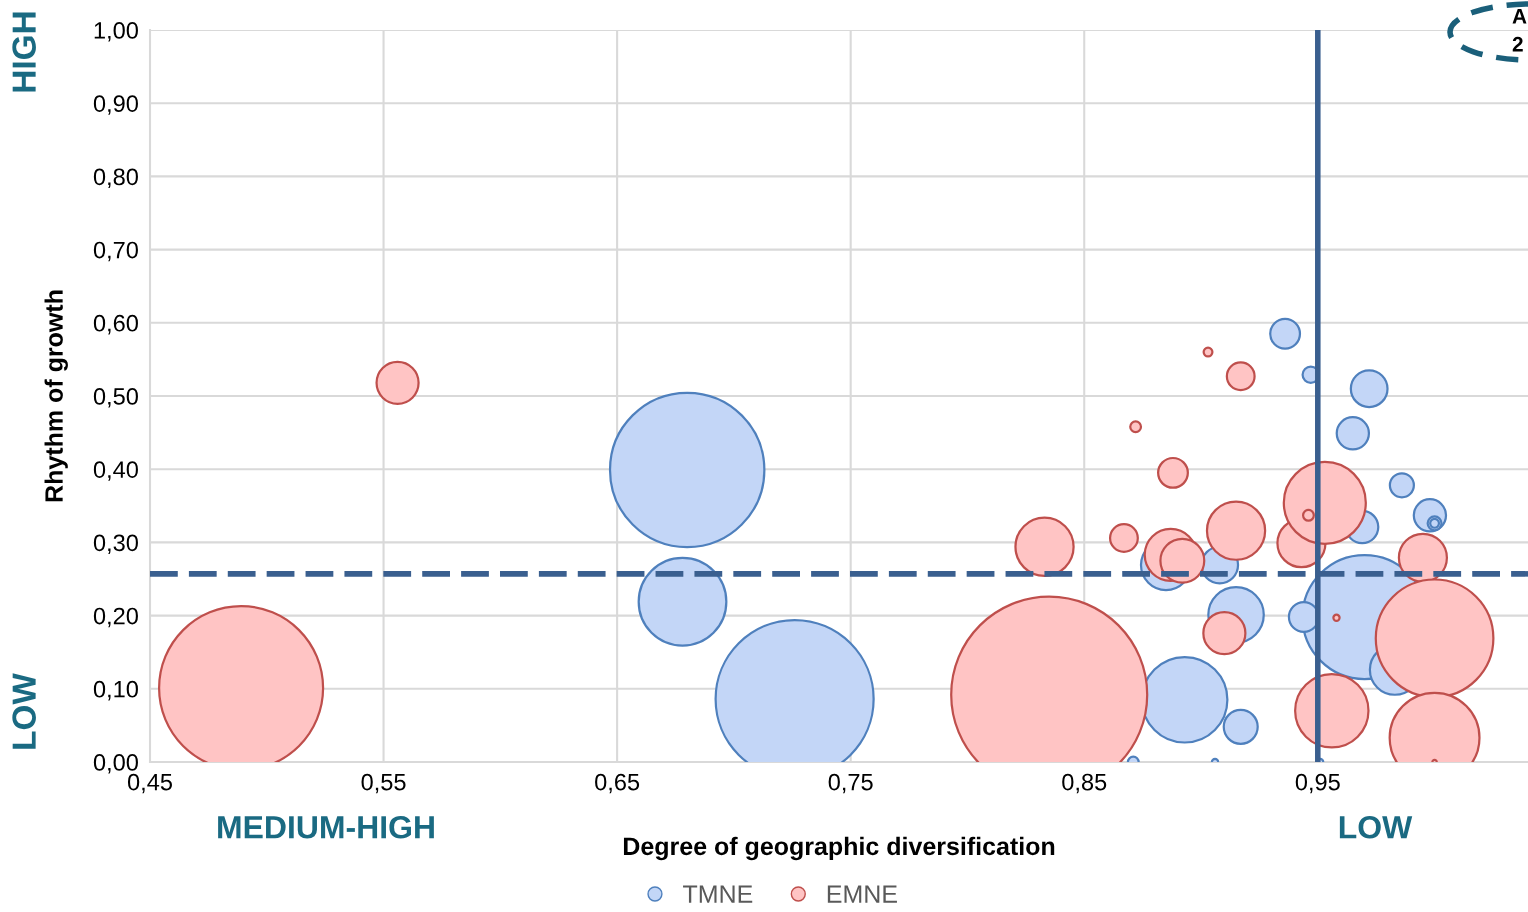 The image size is (1528, 912). Describe the element at coordinates (1084, 783) in the screenshot. I see `x-tick-label: 0,85` at that location.